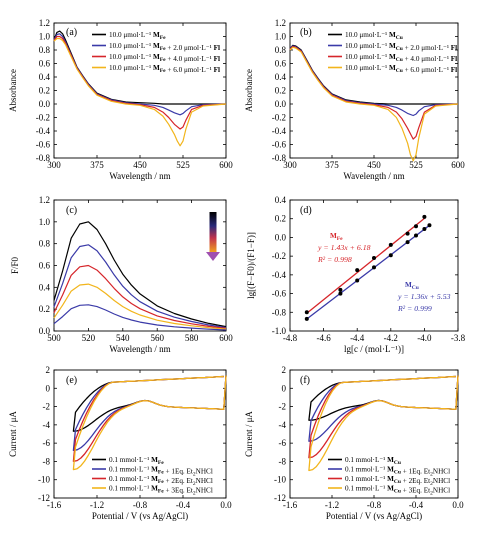 Image resolution: width=503 pixels, height=555 pixels. Describe the element at coordinates (47, 425) in the screenshot. I see `y-tick-label: -4` at that location.